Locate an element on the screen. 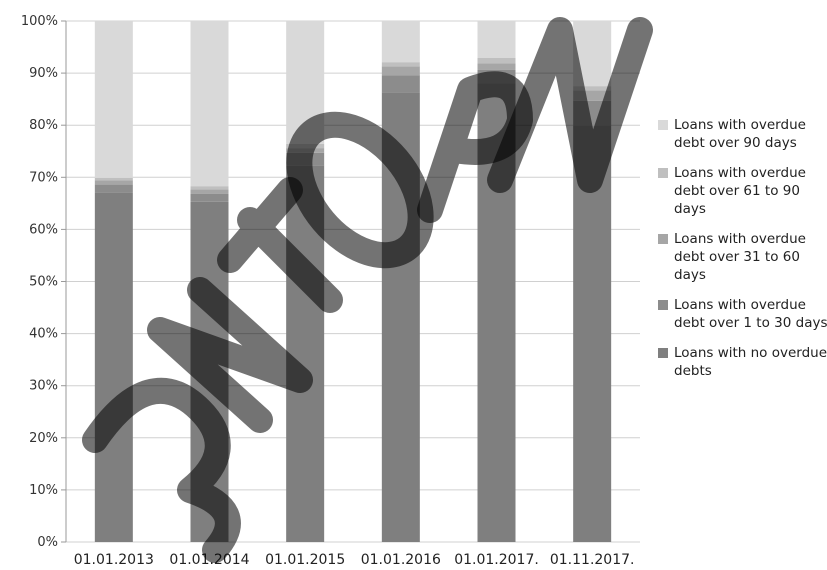 This screenshot has height=570, width=827. y-tick-label: 60% is located at coordinates (43, 229).